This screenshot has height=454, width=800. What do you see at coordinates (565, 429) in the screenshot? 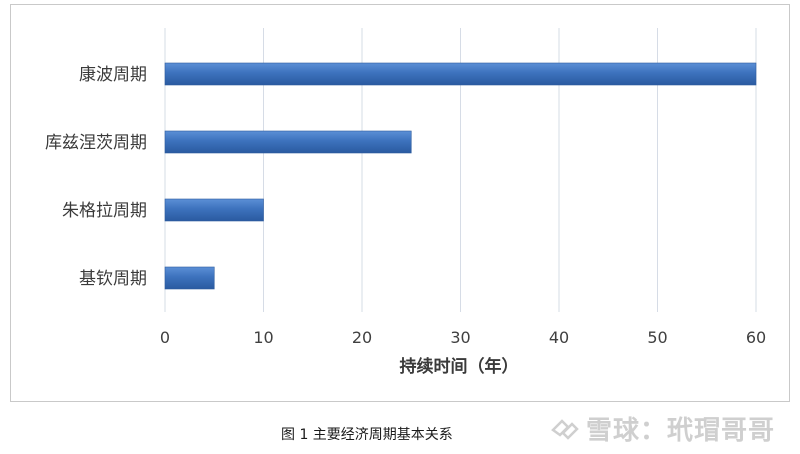
I see `snowball-logo-icon` at bounding box center [565, 429].